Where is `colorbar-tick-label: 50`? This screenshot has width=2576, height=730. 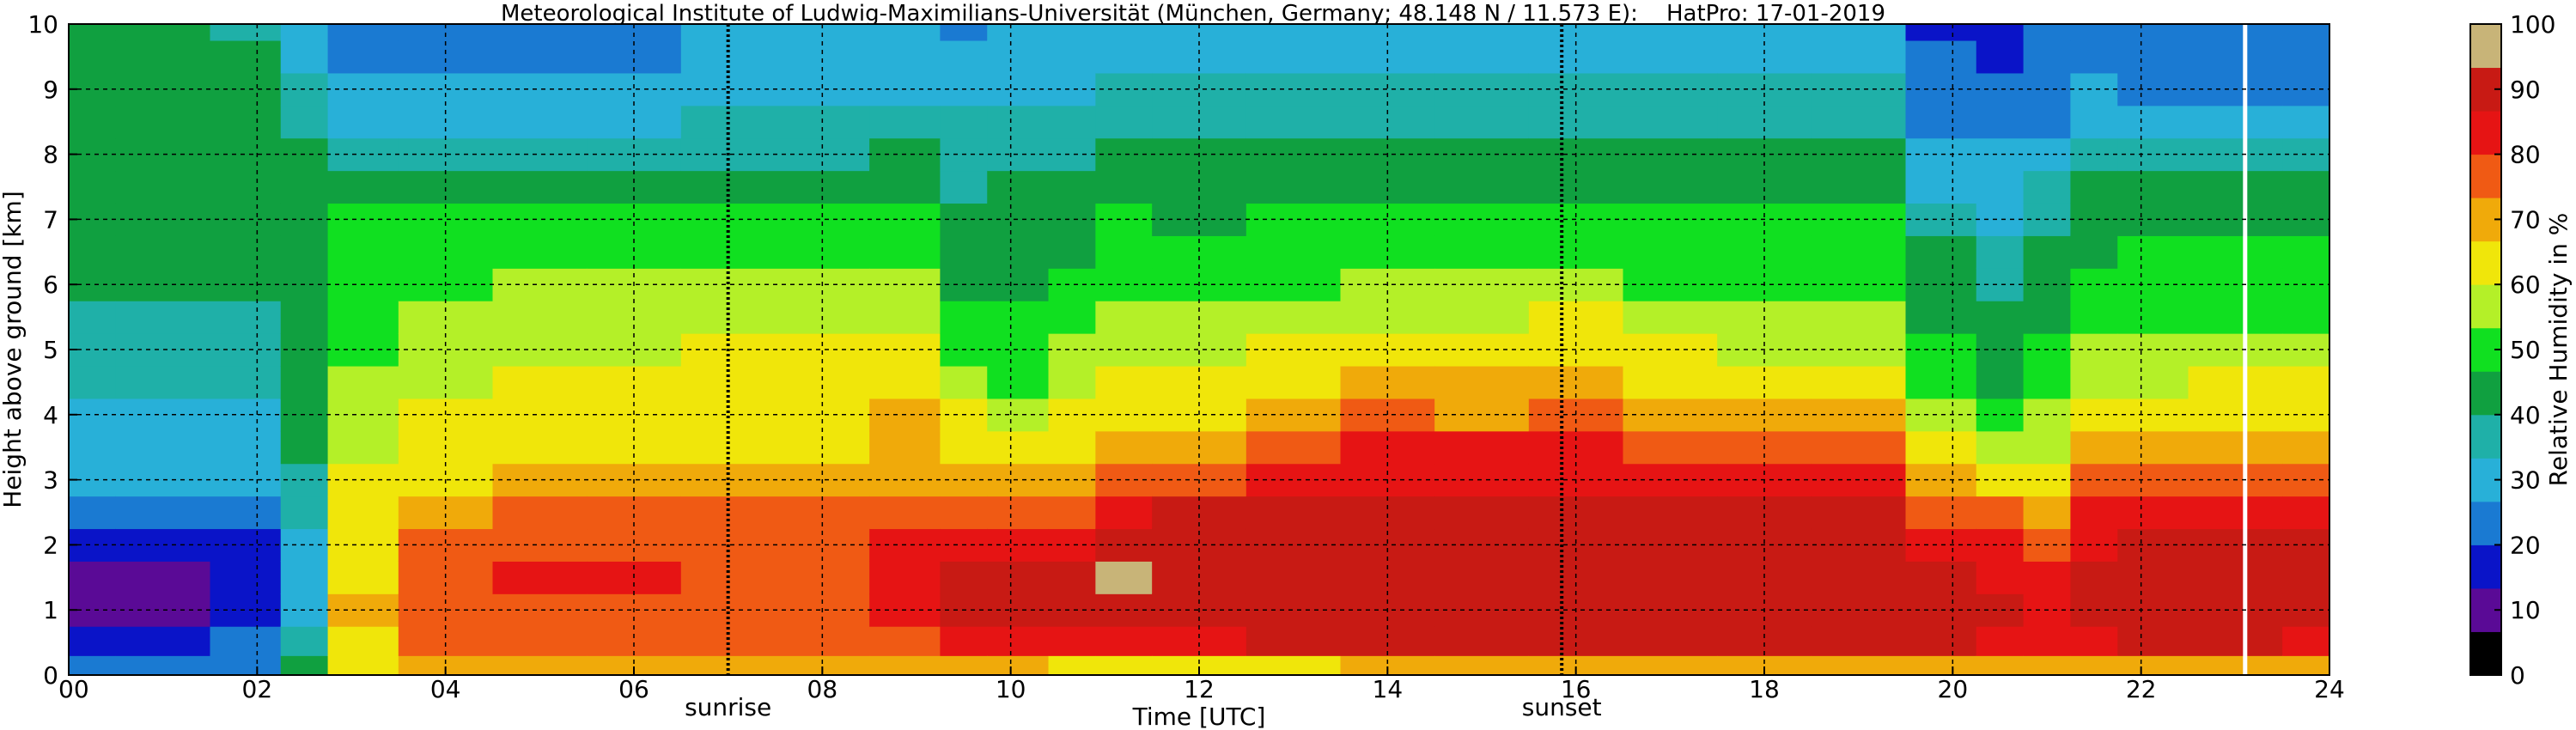
colorbar-tick-label: 50 is located at coordinates (2525, 350).